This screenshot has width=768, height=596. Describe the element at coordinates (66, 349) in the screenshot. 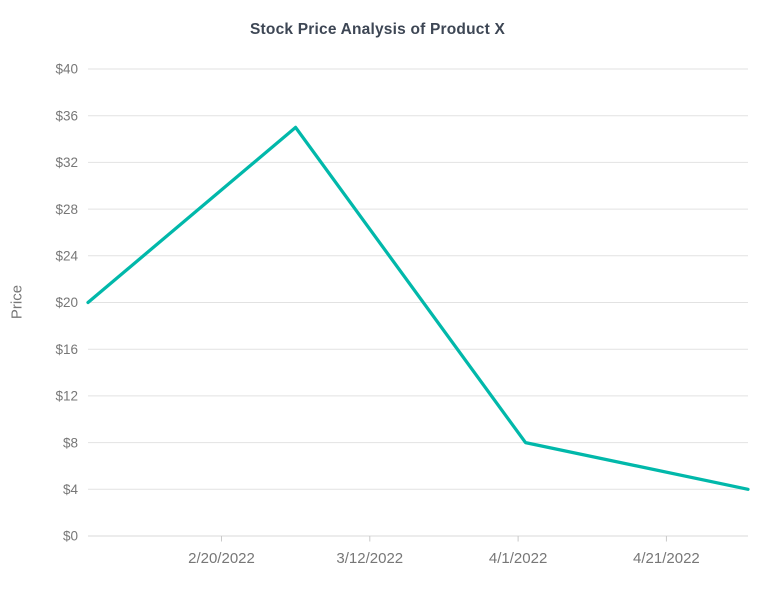

I see `y-tick-label: $16` at that location.